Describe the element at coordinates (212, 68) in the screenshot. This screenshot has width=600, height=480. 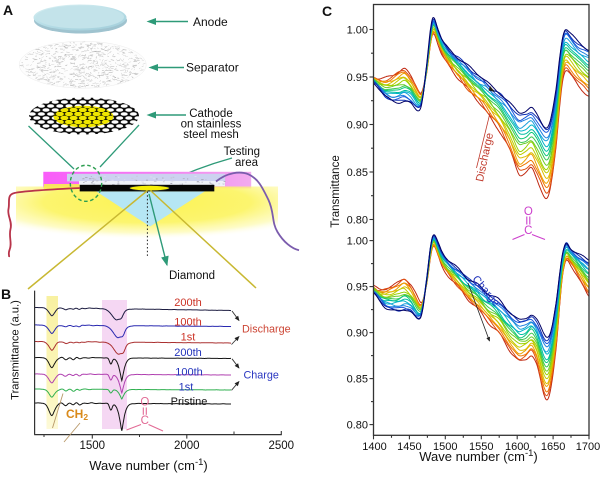
I see `svg-text: Separator` at that location.